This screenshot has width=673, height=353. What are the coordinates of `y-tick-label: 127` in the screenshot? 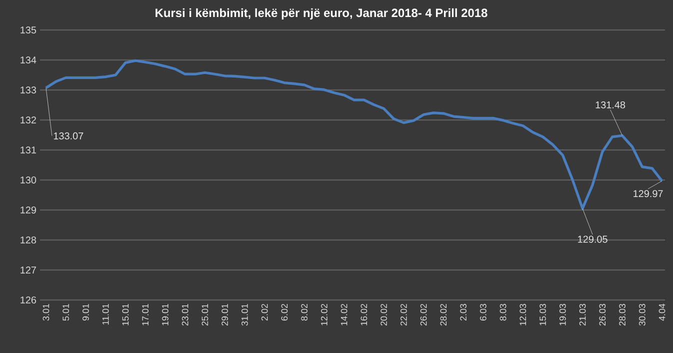 It's located at (28, 270).